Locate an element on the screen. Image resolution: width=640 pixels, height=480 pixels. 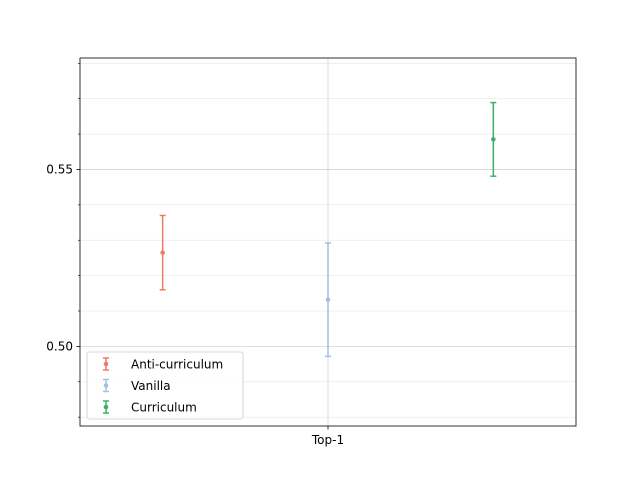
legend: Anti-curriculum Vanilla Curriculum is located at coordinates (165, 385).